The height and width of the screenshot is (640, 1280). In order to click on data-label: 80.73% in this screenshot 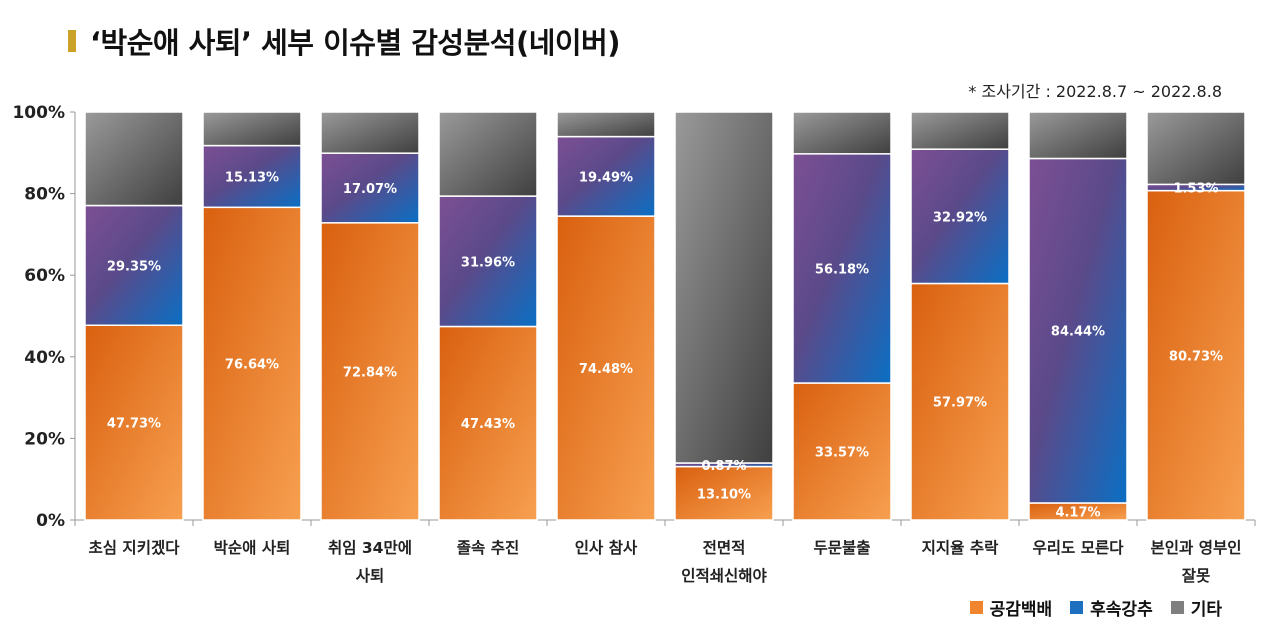, I will do `click(1196, 356)`.